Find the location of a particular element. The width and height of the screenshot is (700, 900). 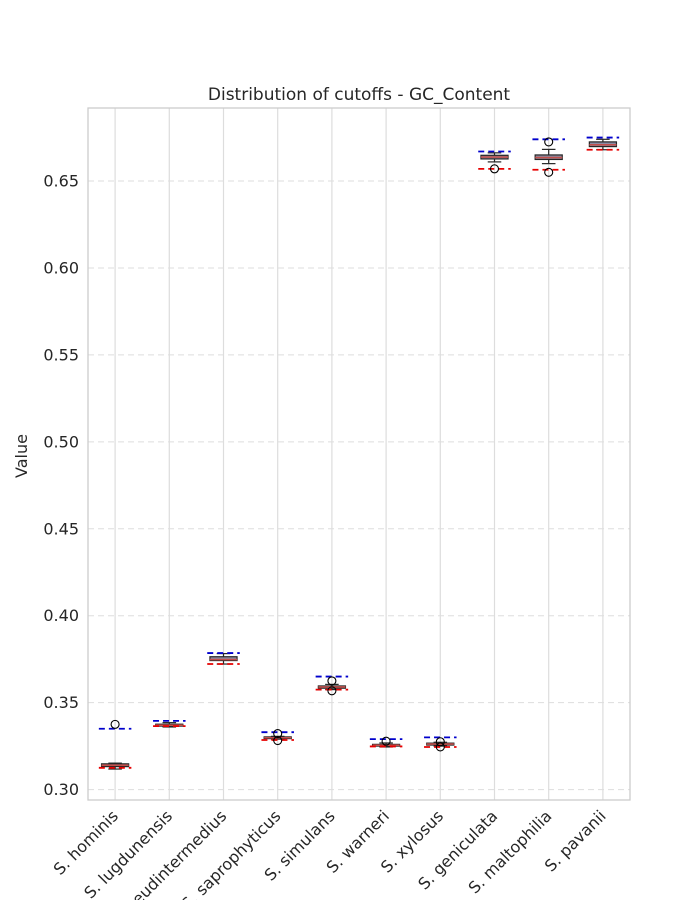

box-body is located at coordinates (223, 659).